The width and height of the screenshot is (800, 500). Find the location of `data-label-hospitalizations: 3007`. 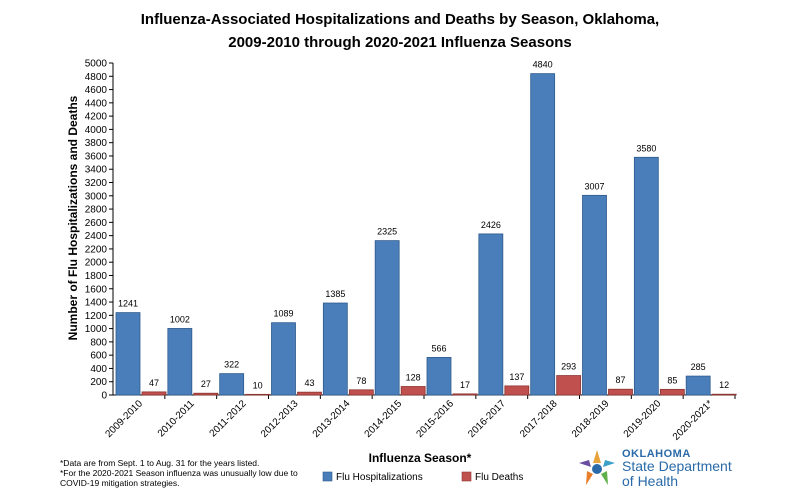

data-label-hospitalizations: 3007 is located at coordinates (594, 186).